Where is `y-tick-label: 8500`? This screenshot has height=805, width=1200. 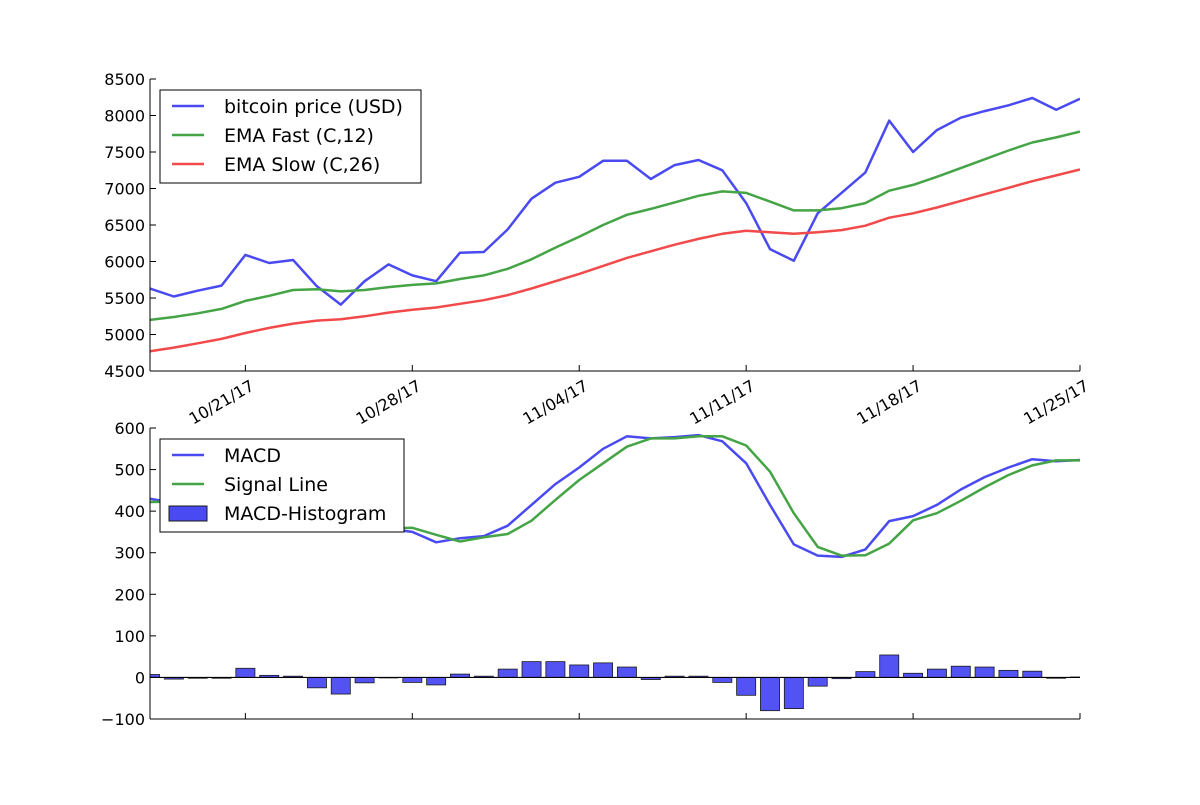 y-tick-label: 8500 is located at coordinates (124, 79).